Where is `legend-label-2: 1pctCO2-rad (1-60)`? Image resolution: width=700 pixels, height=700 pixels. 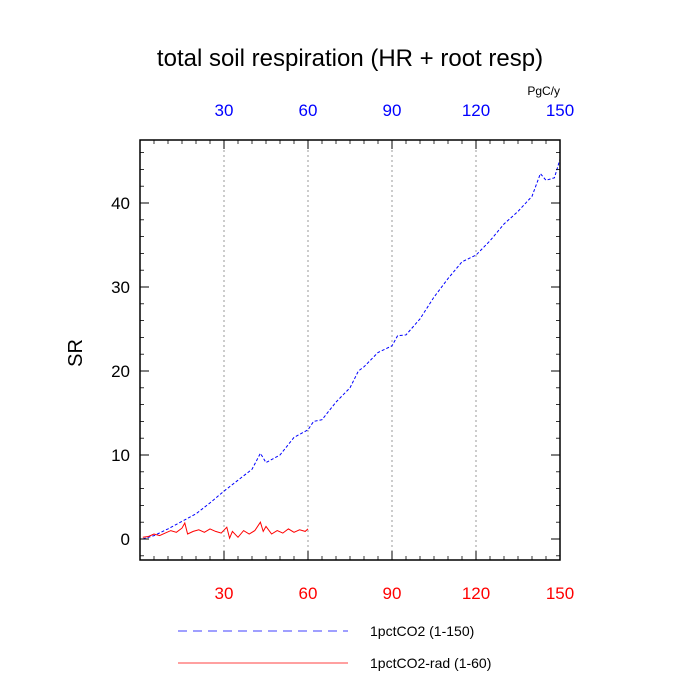 legend-label-2: 1pctCO2-rad (1-60) is located at coordinates (430, 663).